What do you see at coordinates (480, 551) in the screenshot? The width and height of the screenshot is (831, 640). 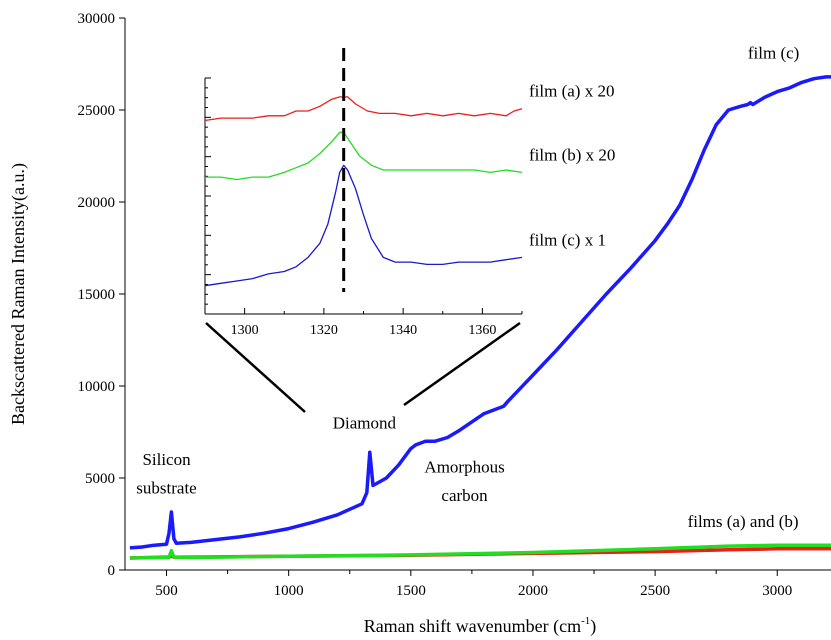 I see `series-film-b` at bounding box center [480, 551].